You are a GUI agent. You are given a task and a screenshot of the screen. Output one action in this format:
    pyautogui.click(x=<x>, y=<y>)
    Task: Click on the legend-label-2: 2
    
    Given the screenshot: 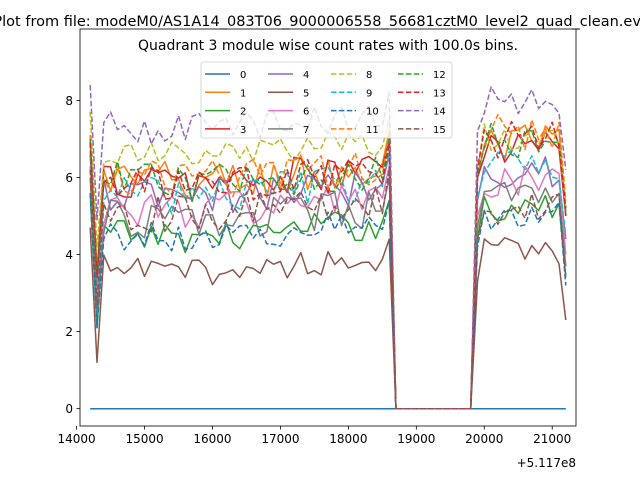 What is the action you would take?
    pyautogui.click(x=243, y=112)
    